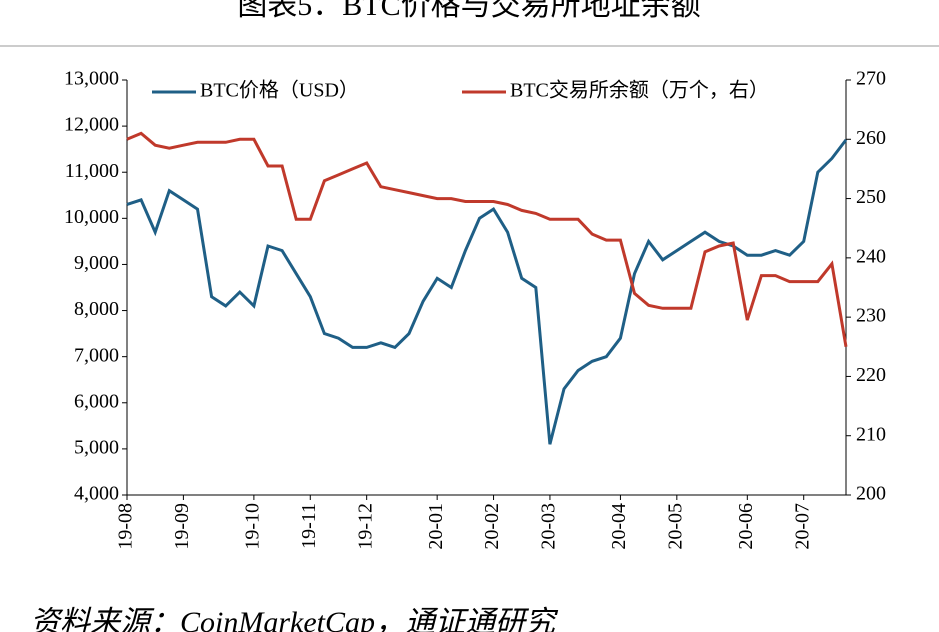 The image size is (939, 632). Describe the element at coordinates (294, 619) in the screenshot. I see `source: 资料来源：CoinMarketCap，通证通研究` at that location.